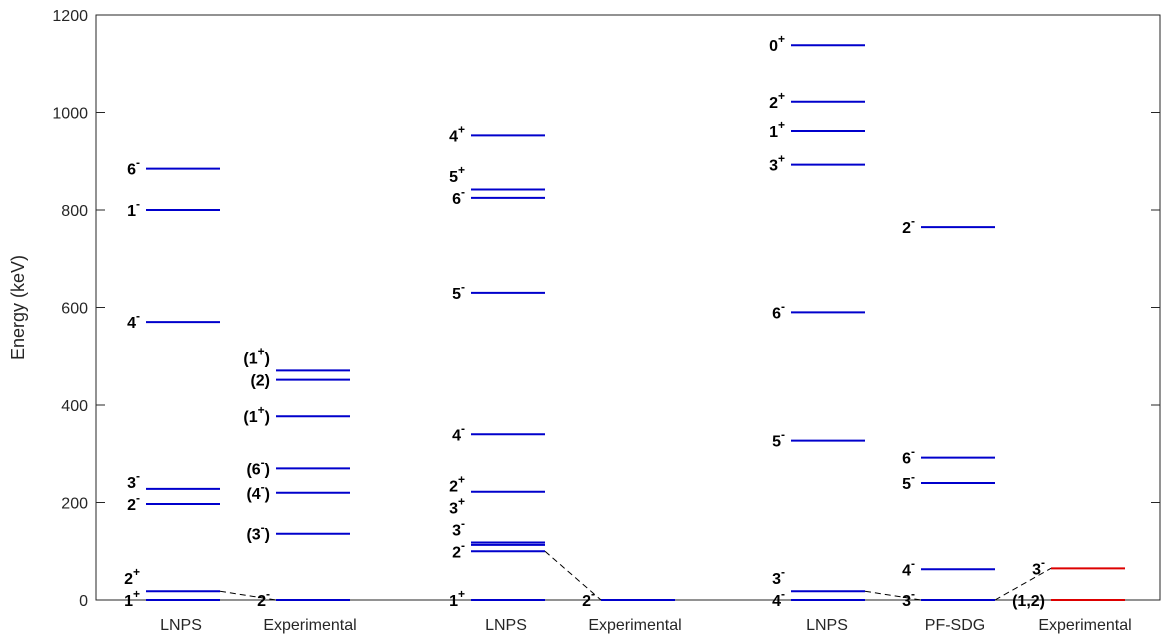  Describe the element at coordinates (457, 133) in the screenshot. I see `spin-parity-label: 4+` at that location.